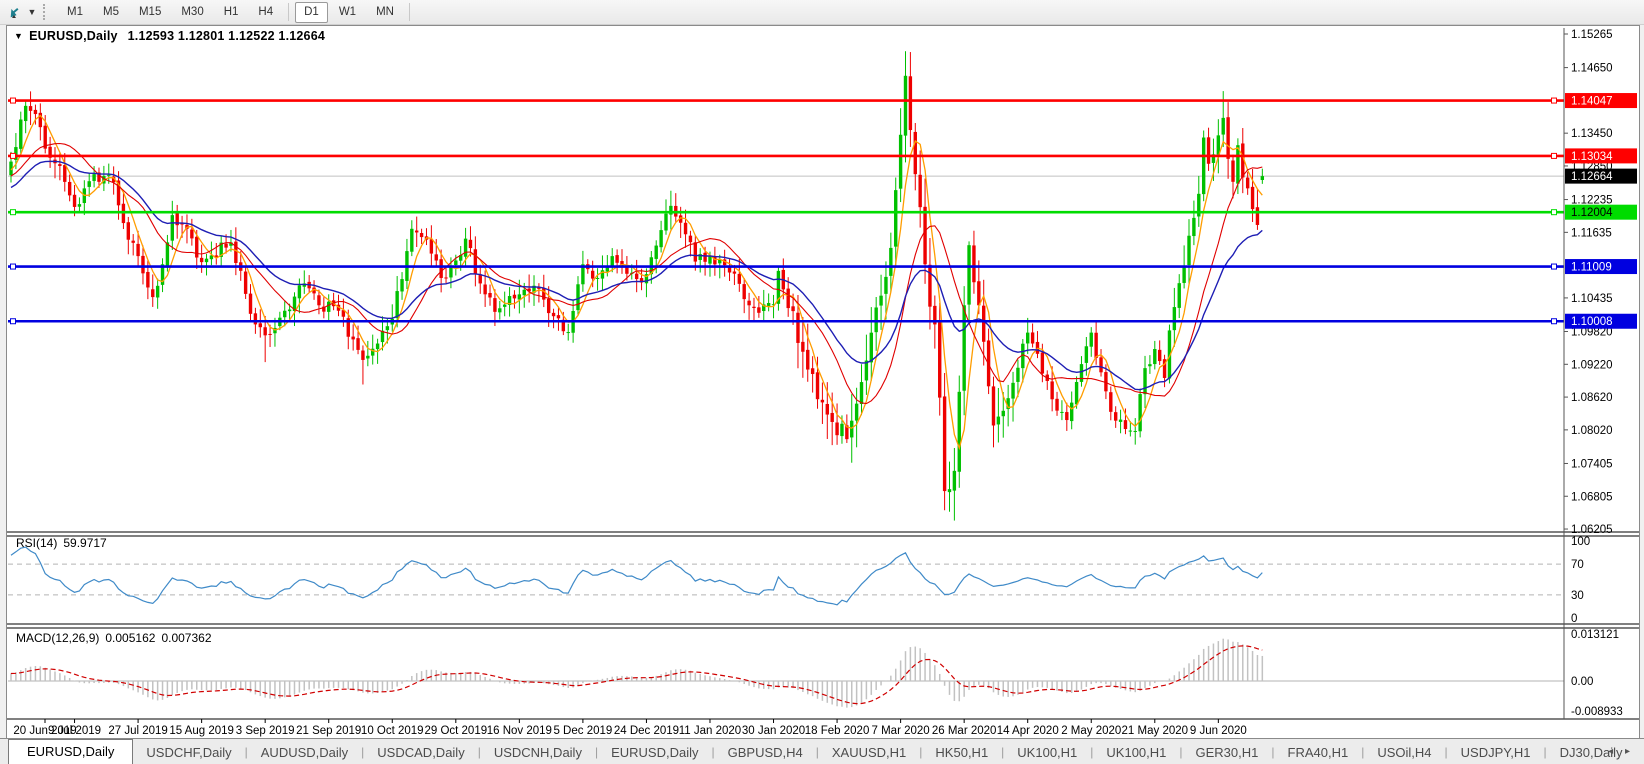 Image resolution: width=1644 pixels, height=764 pixels. I want to click on rsi-axis-label: 30, so click(1577, 596).